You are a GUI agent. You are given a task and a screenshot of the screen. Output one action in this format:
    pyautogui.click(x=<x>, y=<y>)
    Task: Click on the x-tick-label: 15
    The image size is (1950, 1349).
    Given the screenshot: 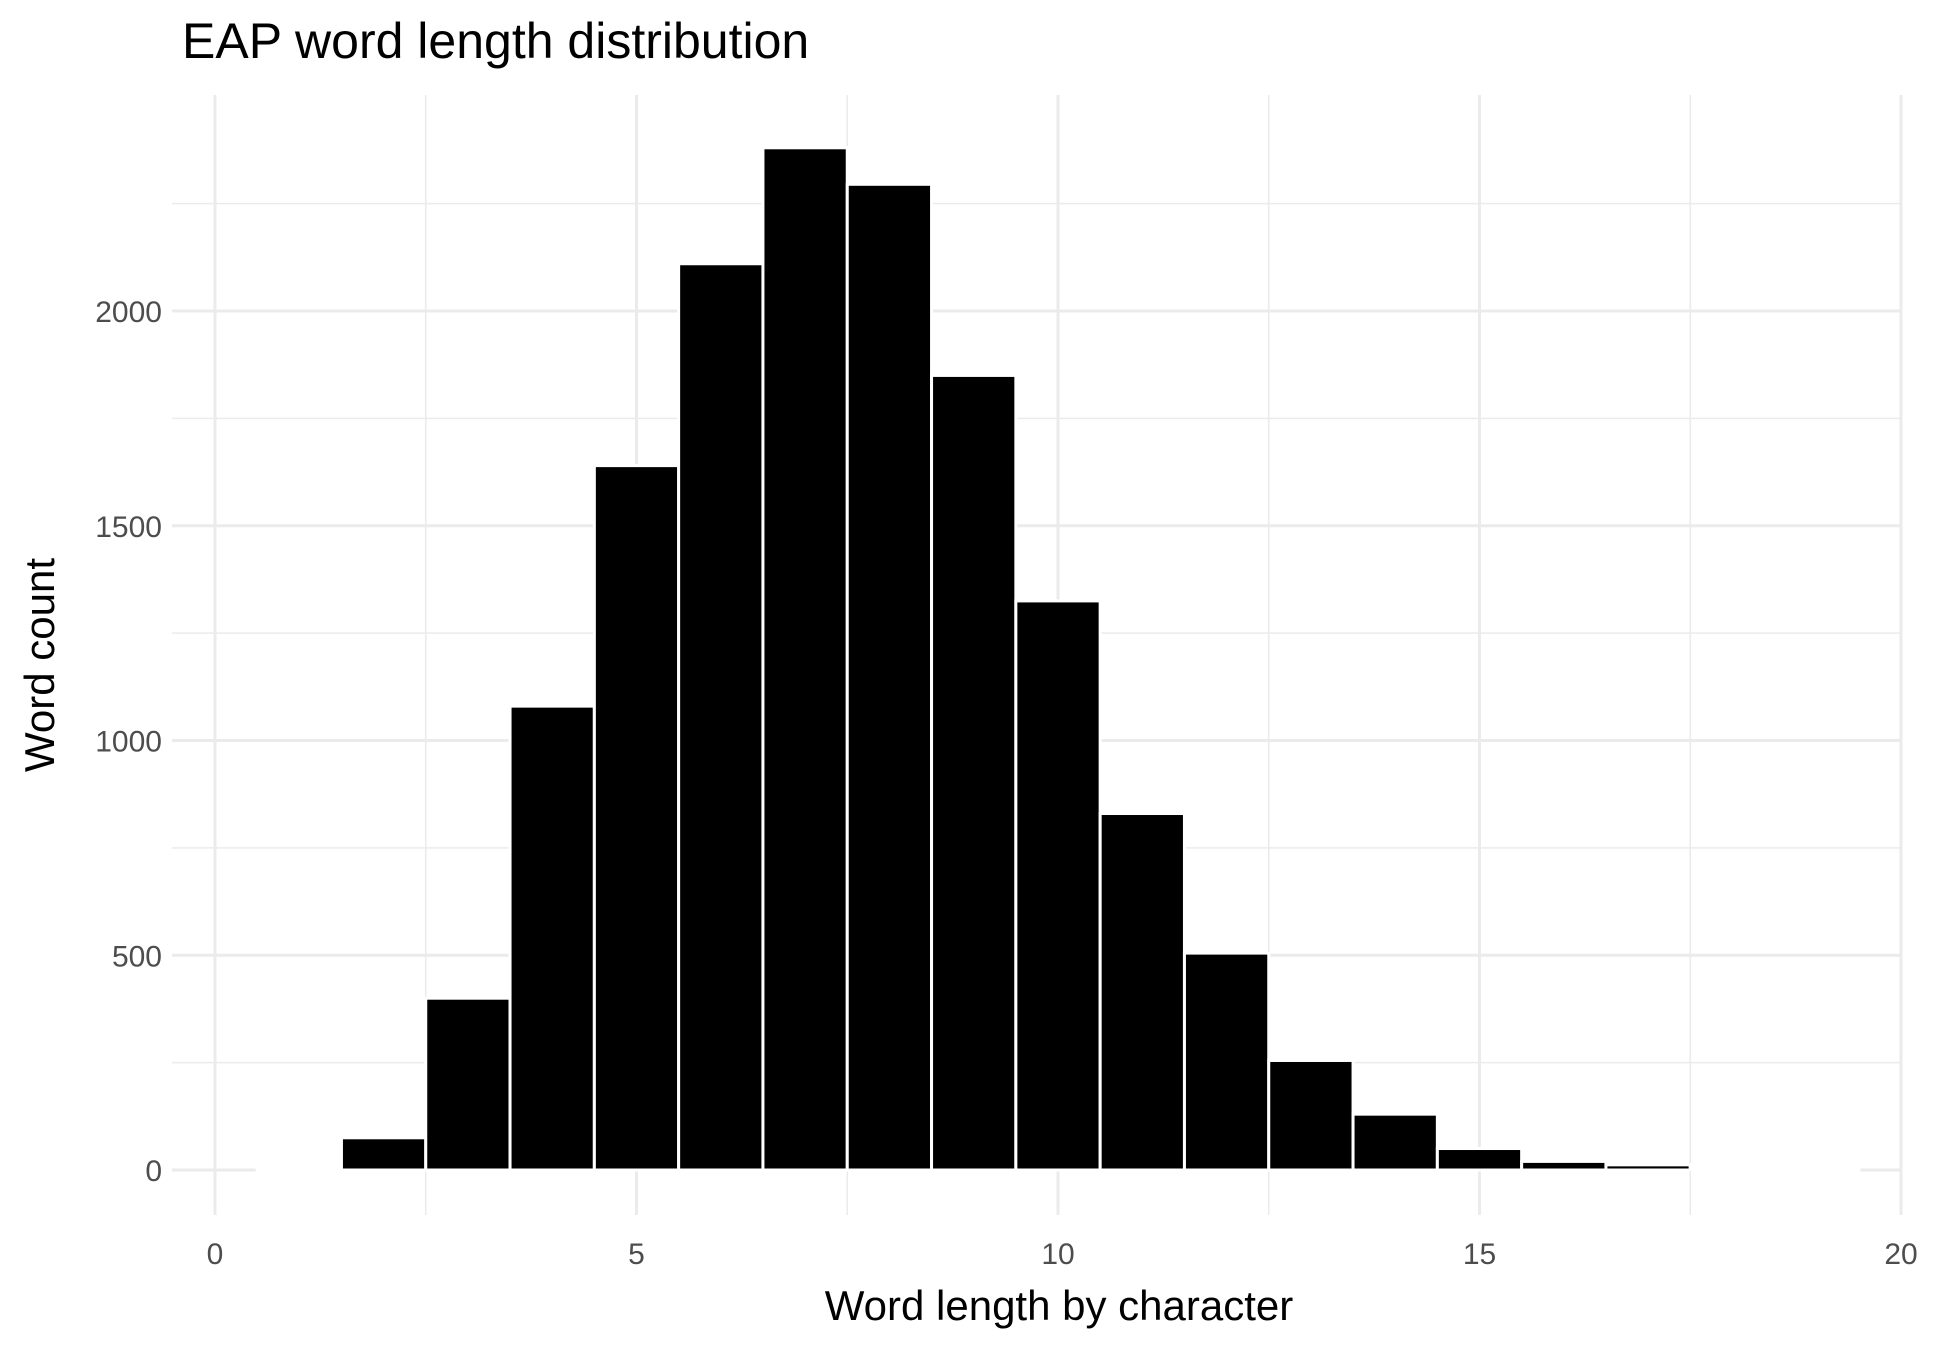 What is the action you would take?
    pyautogui.click(x=1479, y=1254)
    